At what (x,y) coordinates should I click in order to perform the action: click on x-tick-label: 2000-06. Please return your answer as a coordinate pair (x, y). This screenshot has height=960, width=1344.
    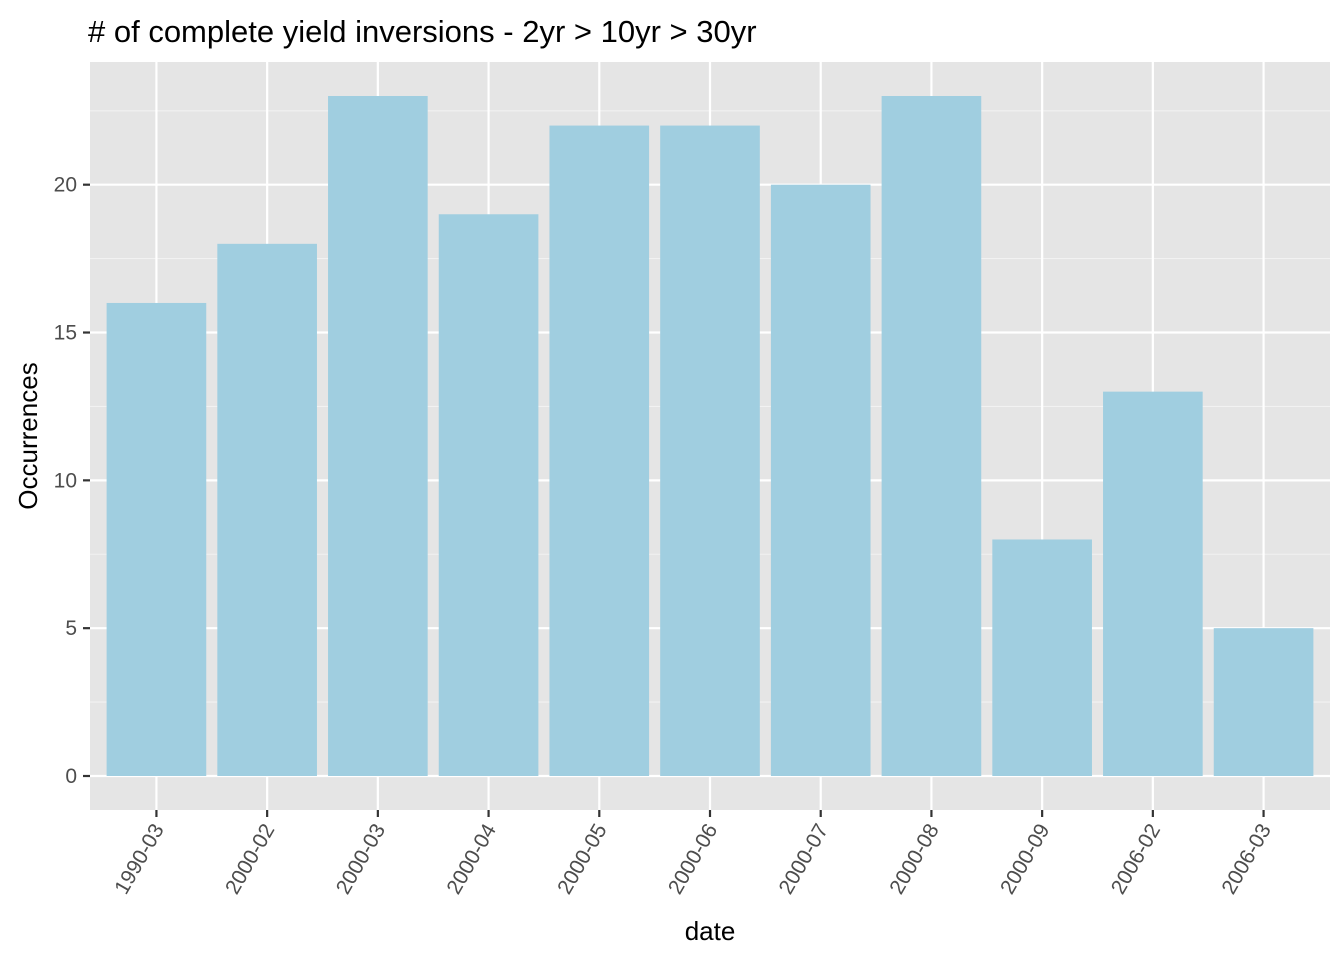
    Looking at the image, I should click on (693, 859).